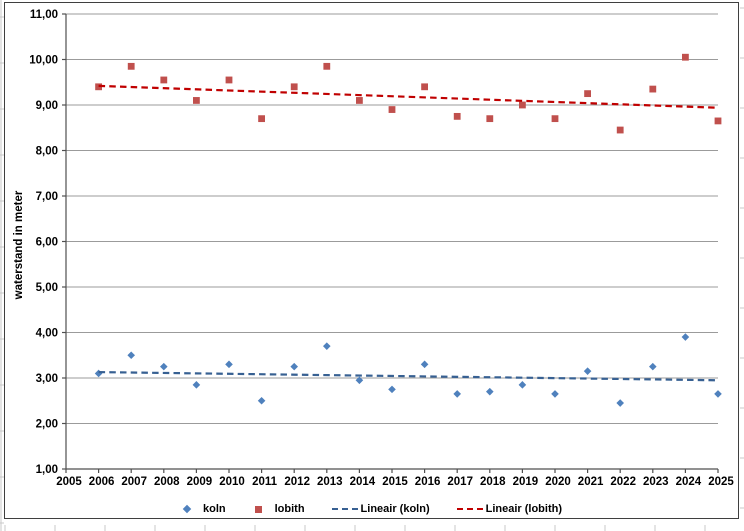  What do you see at coordinates (526, 482) in the screenshot?
I see `x-axis-label: 2019` at bounding box center [526, 482].